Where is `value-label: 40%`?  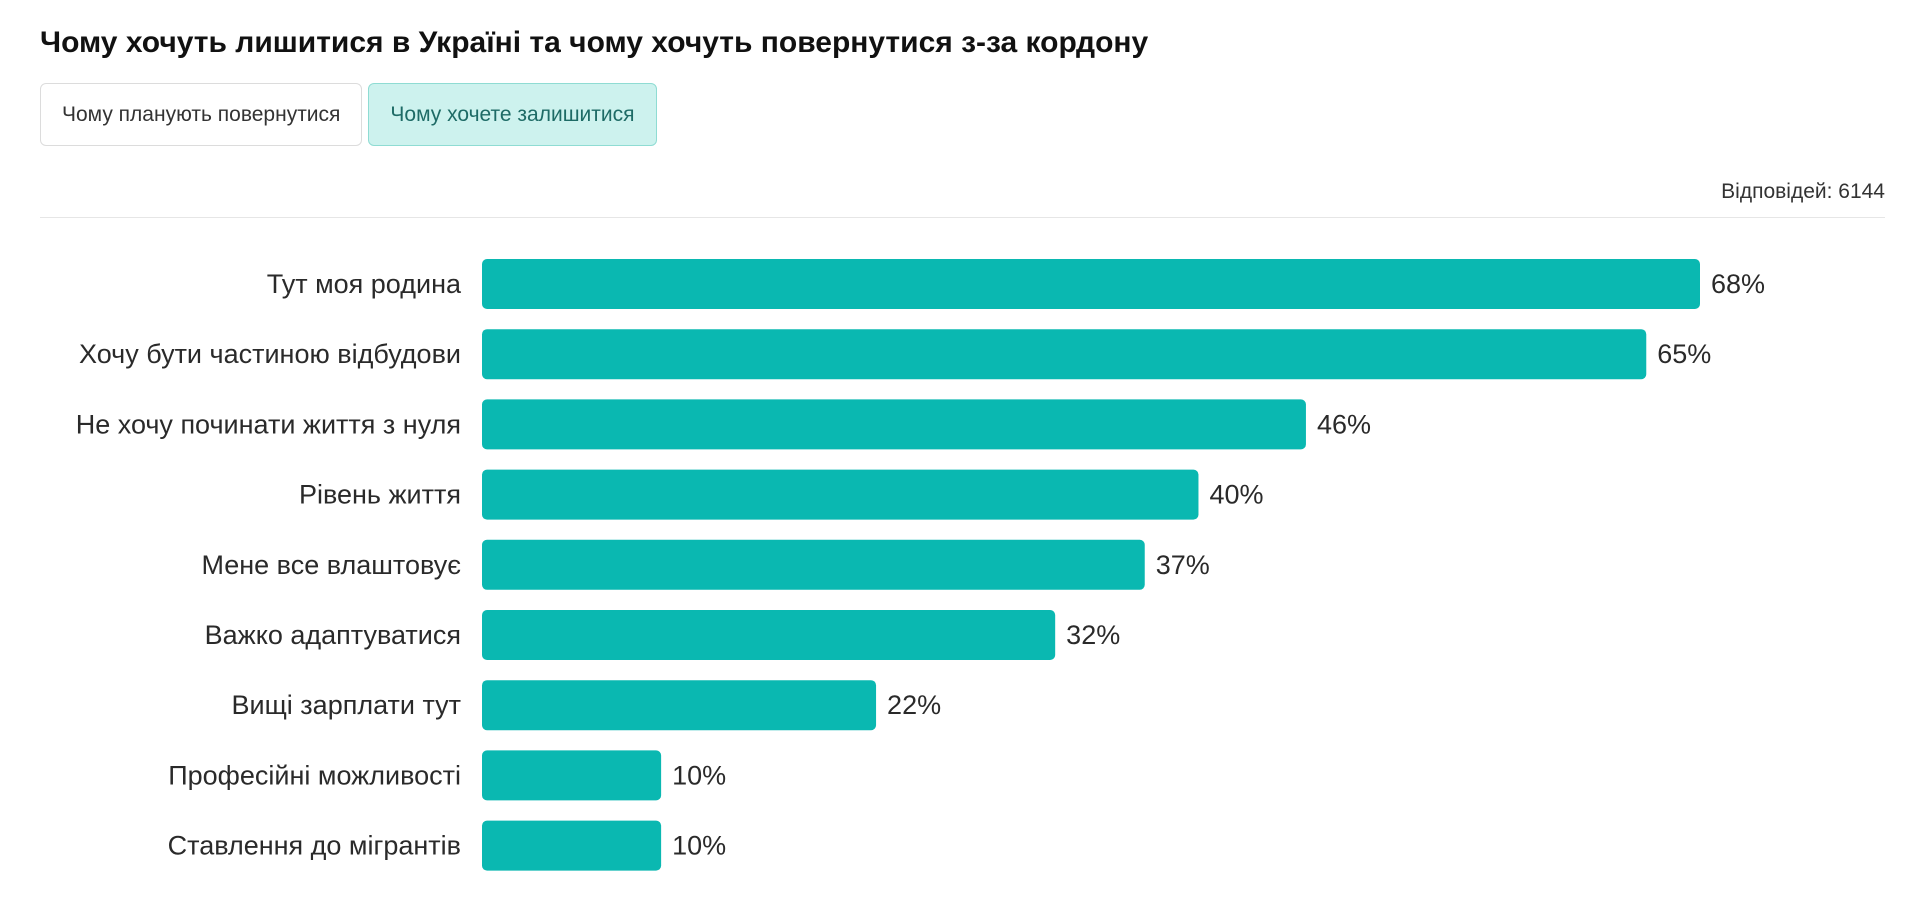 value-label: 40% is located at coordinates (1236, 495).